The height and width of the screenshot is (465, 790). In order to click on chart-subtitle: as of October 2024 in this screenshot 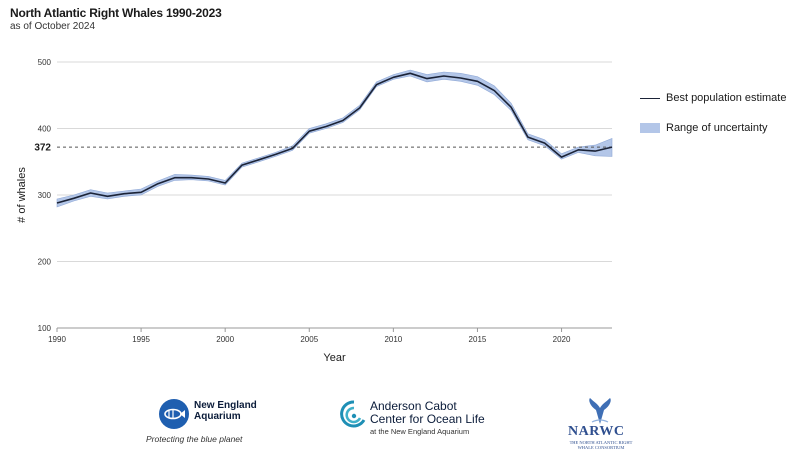, I will do `click(53, 26)`.